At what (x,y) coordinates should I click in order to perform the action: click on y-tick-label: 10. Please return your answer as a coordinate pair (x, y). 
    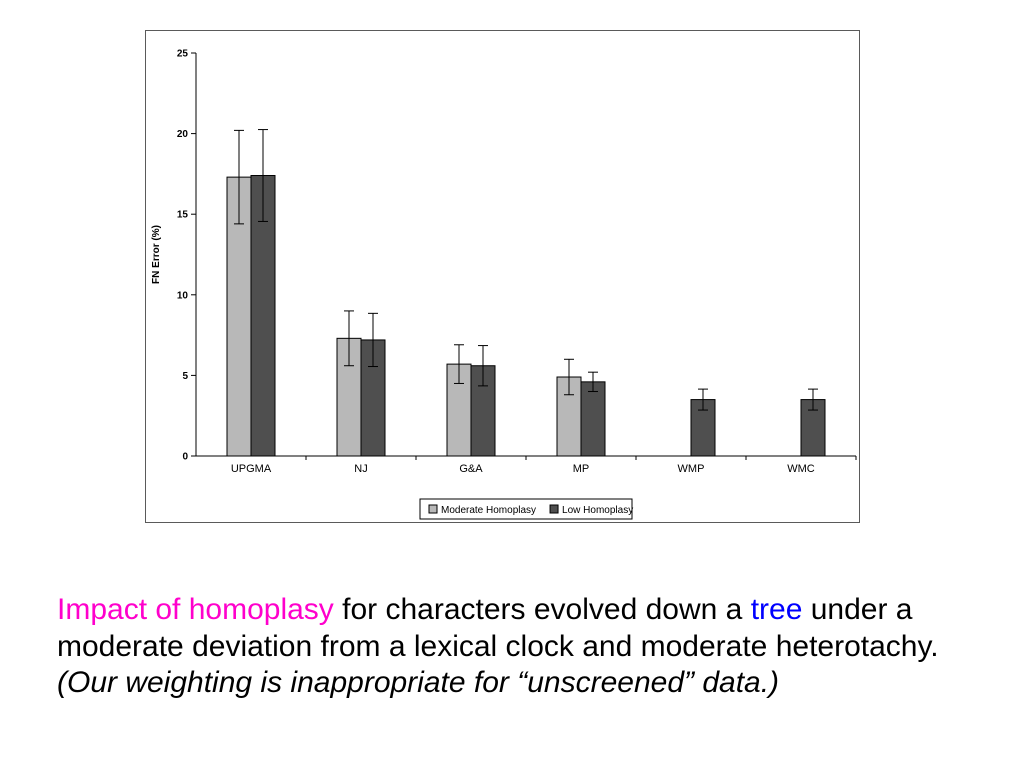
    Looking at the image, I should click on (183, 295).